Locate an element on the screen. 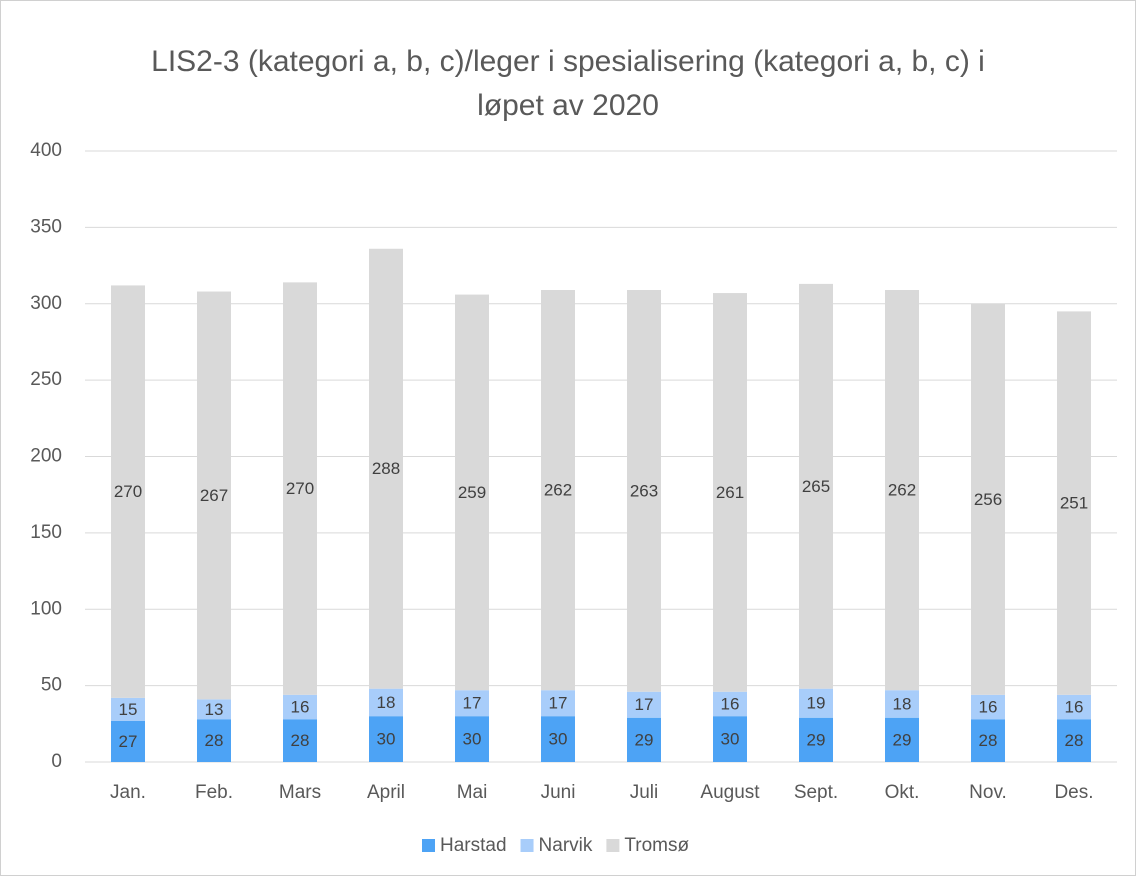 This screenshot has height=876, width=1136. x-tick-label: Des. is located at coordinates (1073, 792).